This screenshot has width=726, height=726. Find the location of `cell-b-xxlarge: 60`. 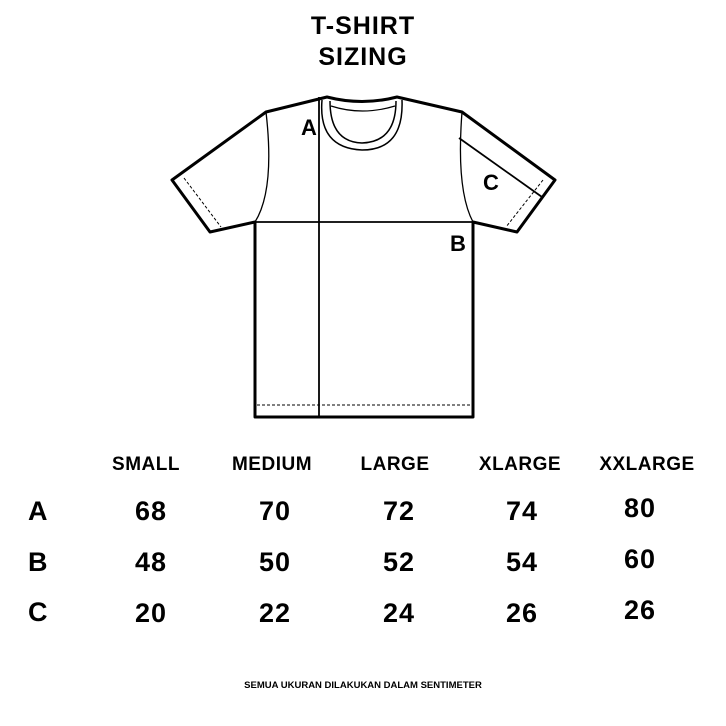

cell-b-xxlarge: 60 is located at coordinates (640, 559).